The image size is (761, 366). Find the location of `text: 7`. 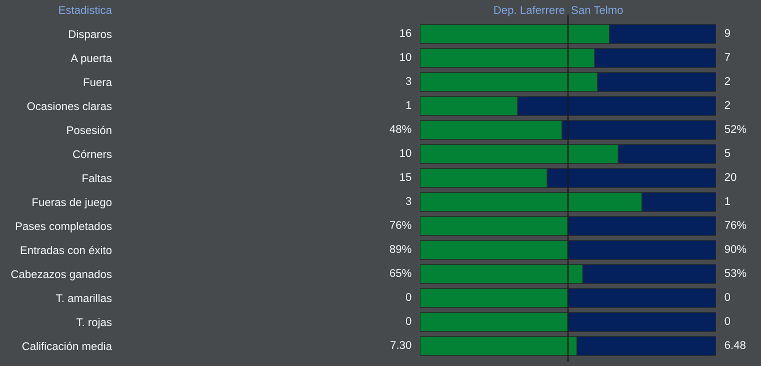

text: 7 is located at coordinates (727, 57).